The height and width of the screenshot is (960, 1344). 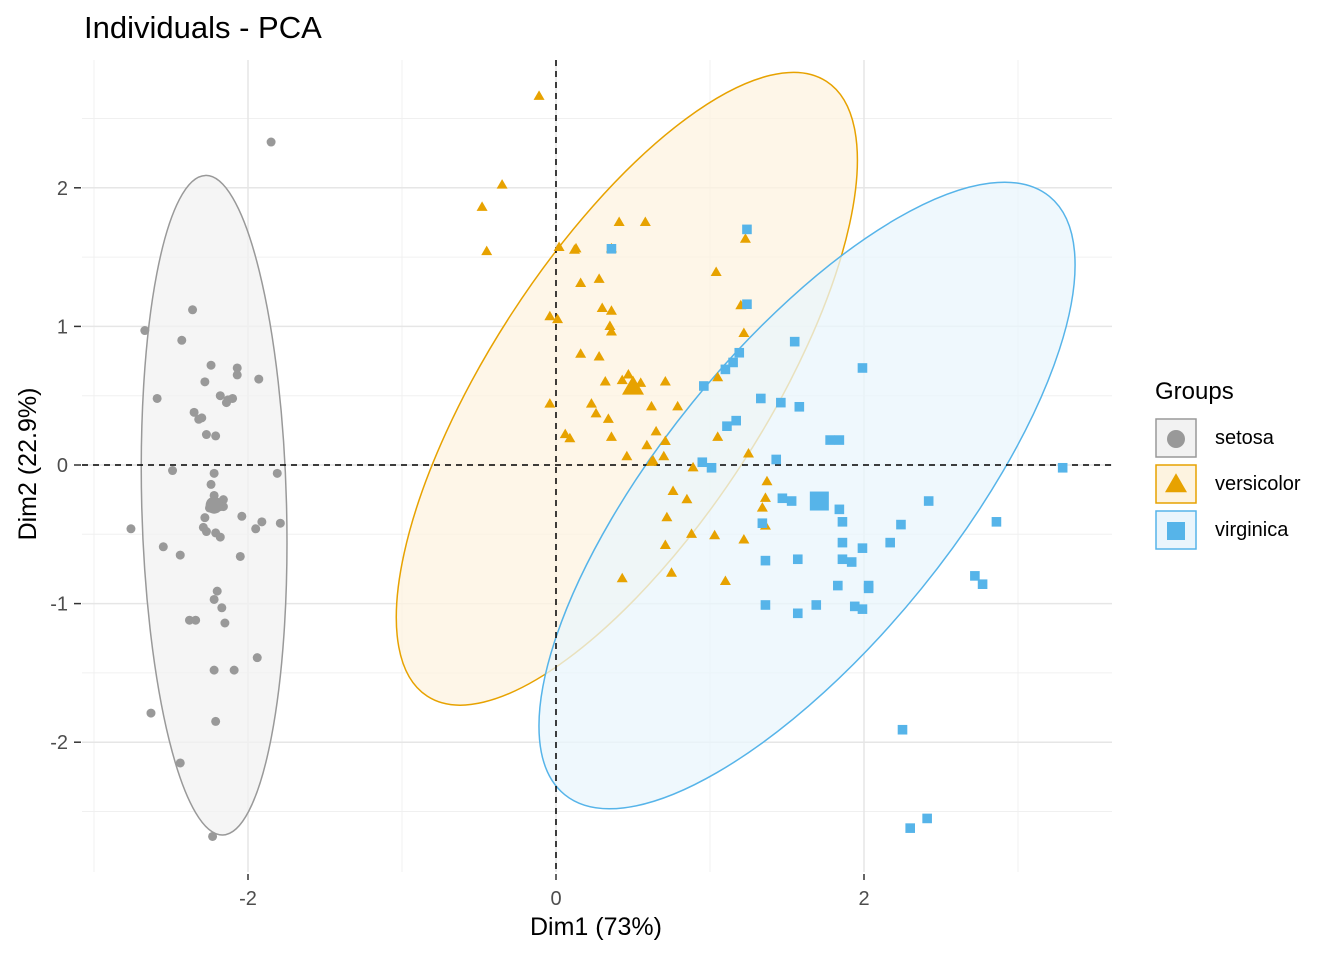 I want to click on legend-key-setosa, so click(x=1176, y=438).